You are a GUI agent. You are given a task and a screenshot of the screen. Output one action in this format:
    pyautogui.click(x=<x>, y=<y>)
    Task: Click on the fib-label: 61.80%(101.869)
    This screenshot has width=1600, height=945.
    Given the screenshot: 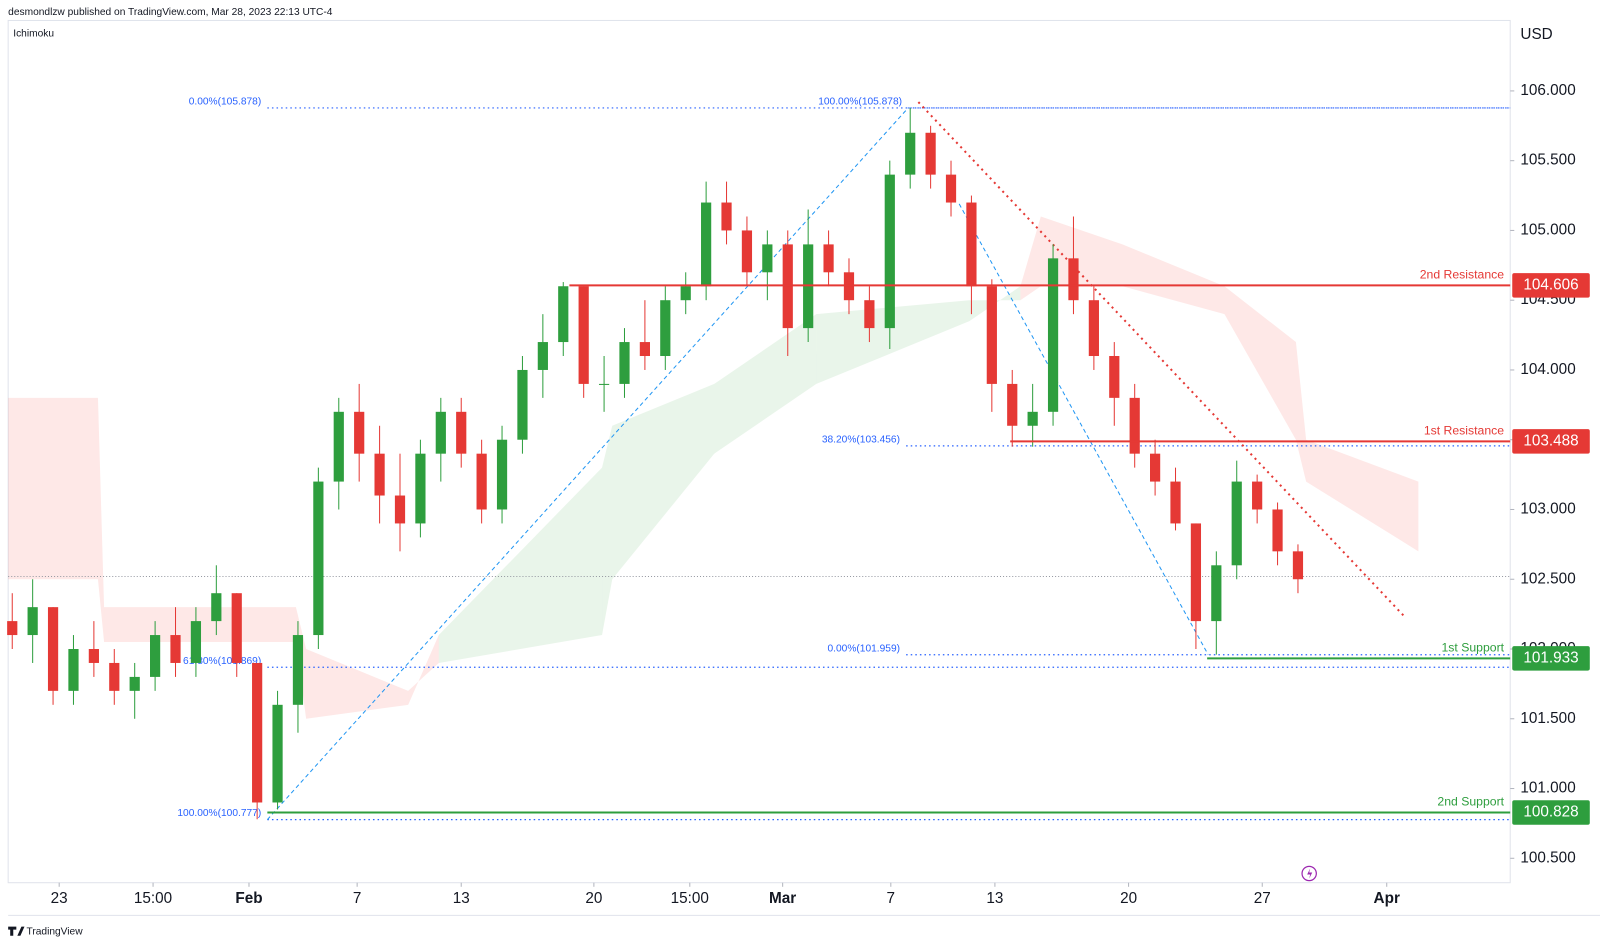 What is the action you would take?
    pyautogui.click(x=222, y=661)
    